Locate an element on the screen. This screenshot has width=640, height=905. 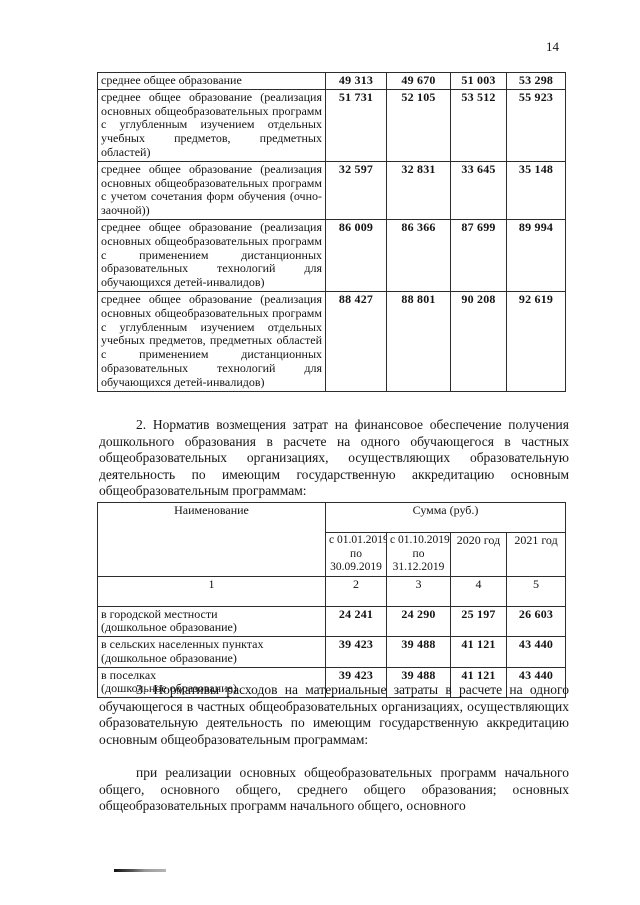
value-cell: 88 801 is located at coordinates (418, 341).